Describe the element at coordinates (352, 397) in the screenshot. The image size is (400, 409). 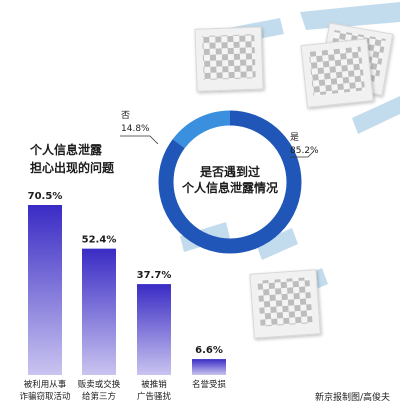
I see `credit-line: 新京报制图/高俊夫` at that location.